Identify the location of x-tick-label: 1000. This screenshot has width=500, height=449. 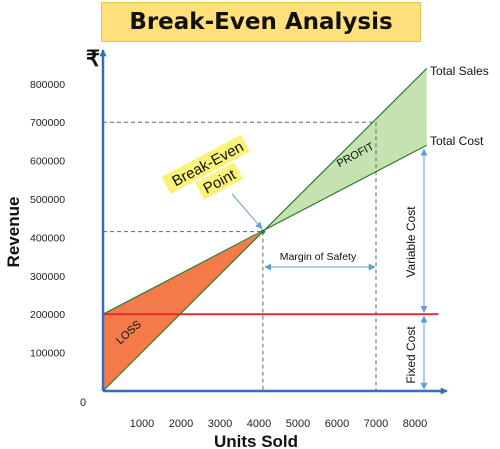
(142, 424).